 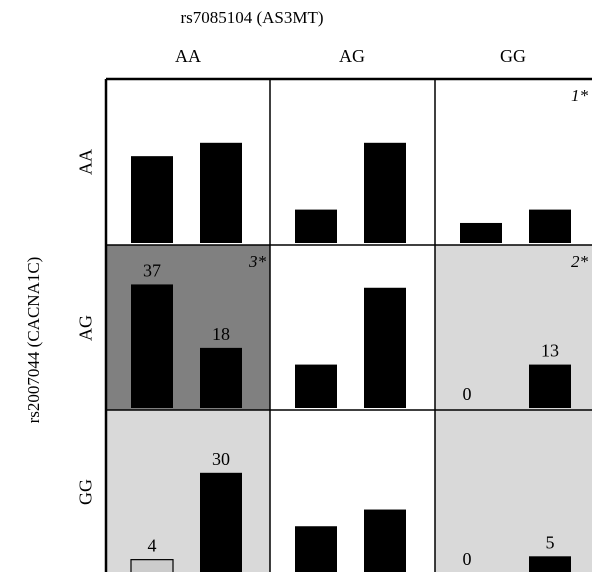 What do you see at coordinates (550, 542) in the screenshot?
I see `data-label-gg-gg-2: 5` at bounding box center [550, 542].